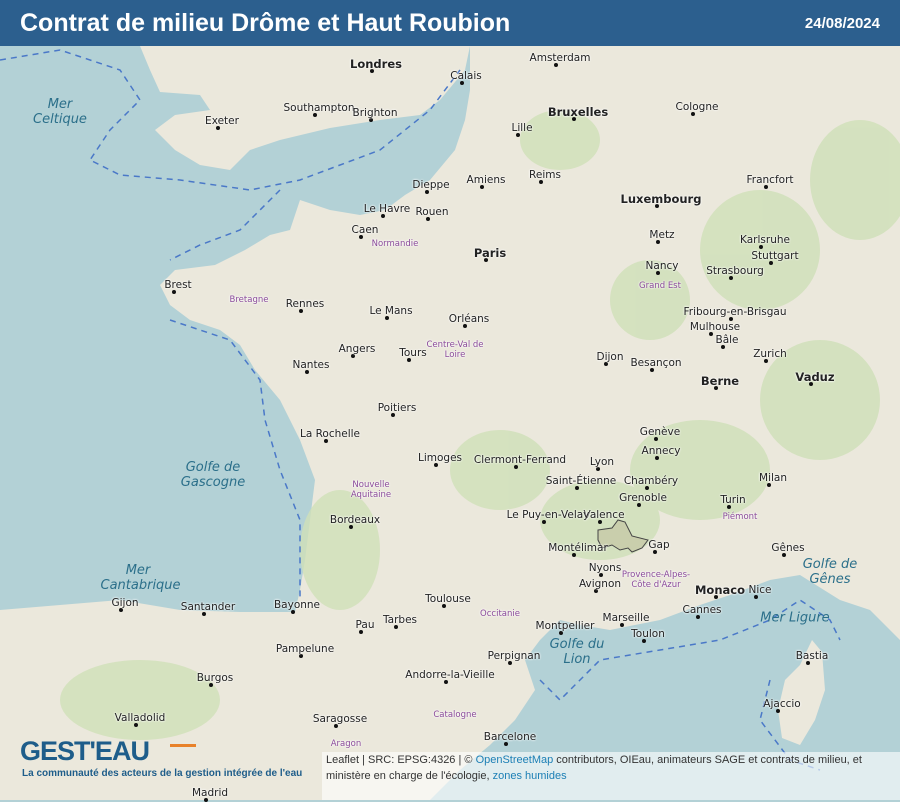 The width and height of the screenshot is (900, 802). Describe the element at coordinates (125, 603) in the screenshot. I see `city-label: Gijon` at that location.